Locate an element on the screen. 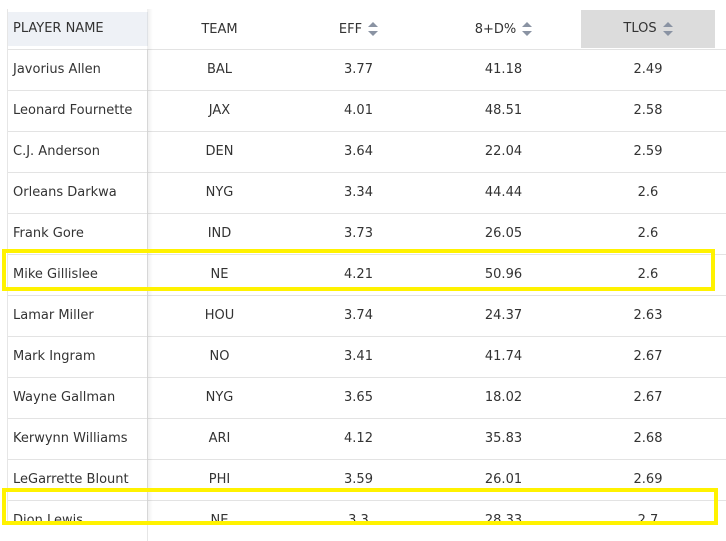  table-row: LeGarrette Blount PHI 3.59 26.01 2.69 is located at coordinates (367, 479).